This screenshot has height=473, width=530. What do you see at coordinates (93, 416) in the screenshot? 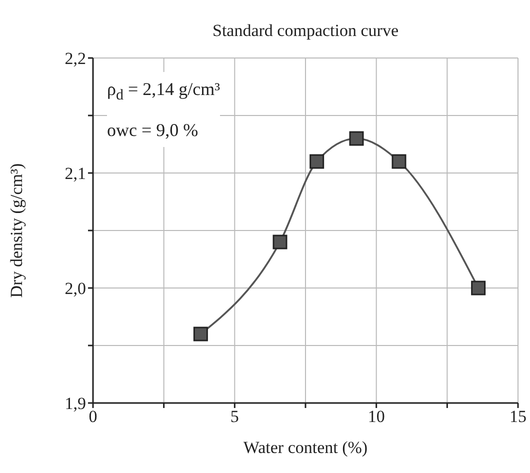
I see `x-tick-label: 0` at bounding box center [93, 416].